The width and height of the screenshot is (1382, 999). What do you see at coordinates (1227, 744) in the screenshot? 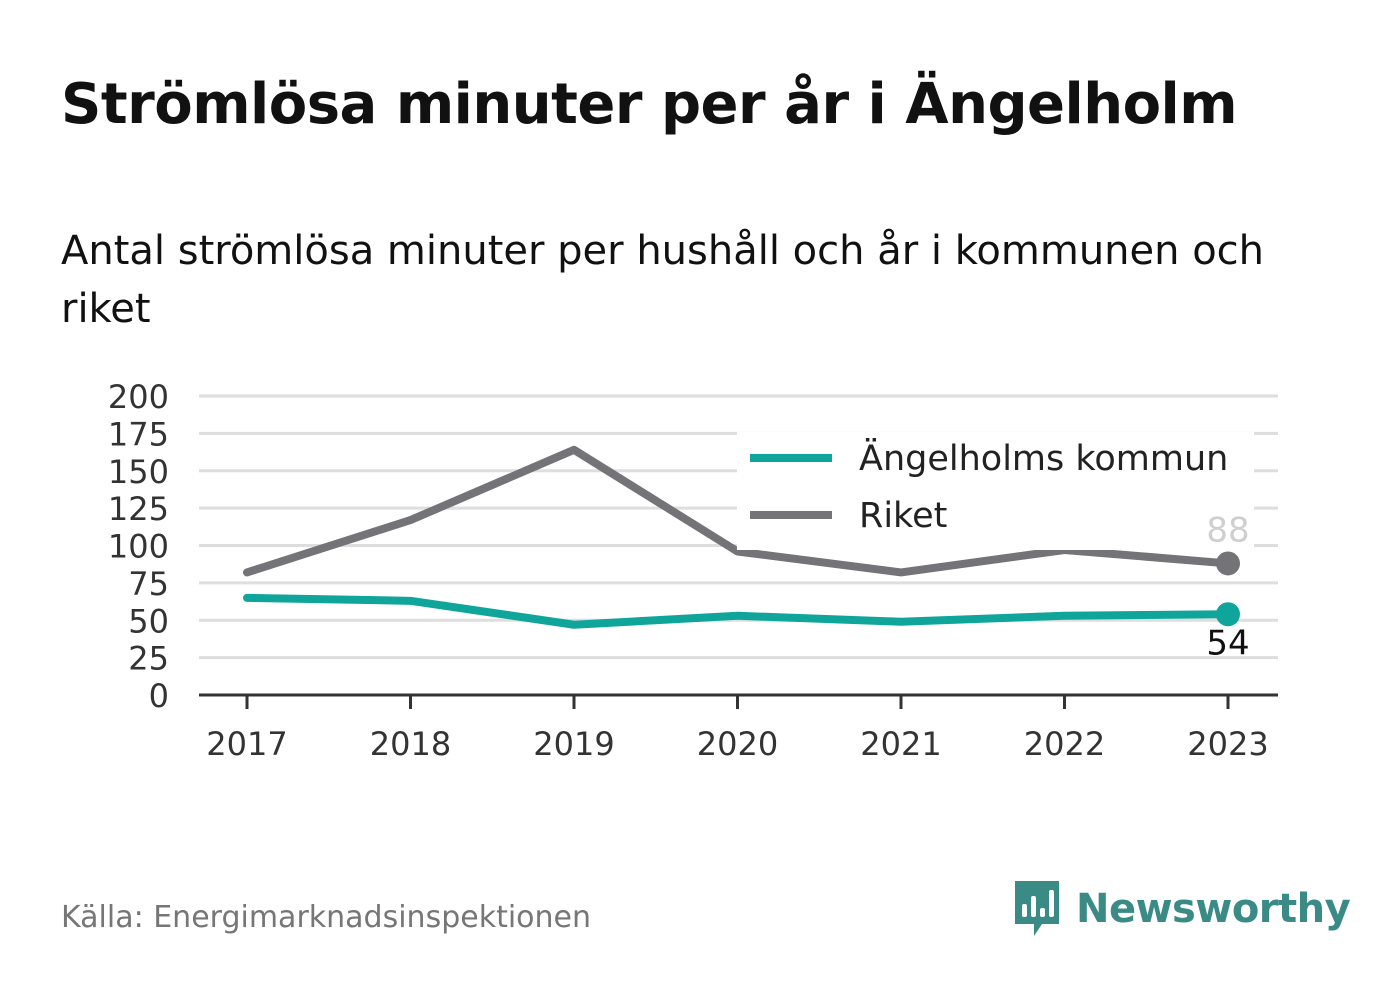
I see `x-tick-label: 2023` at bounding box center [1227, 744].